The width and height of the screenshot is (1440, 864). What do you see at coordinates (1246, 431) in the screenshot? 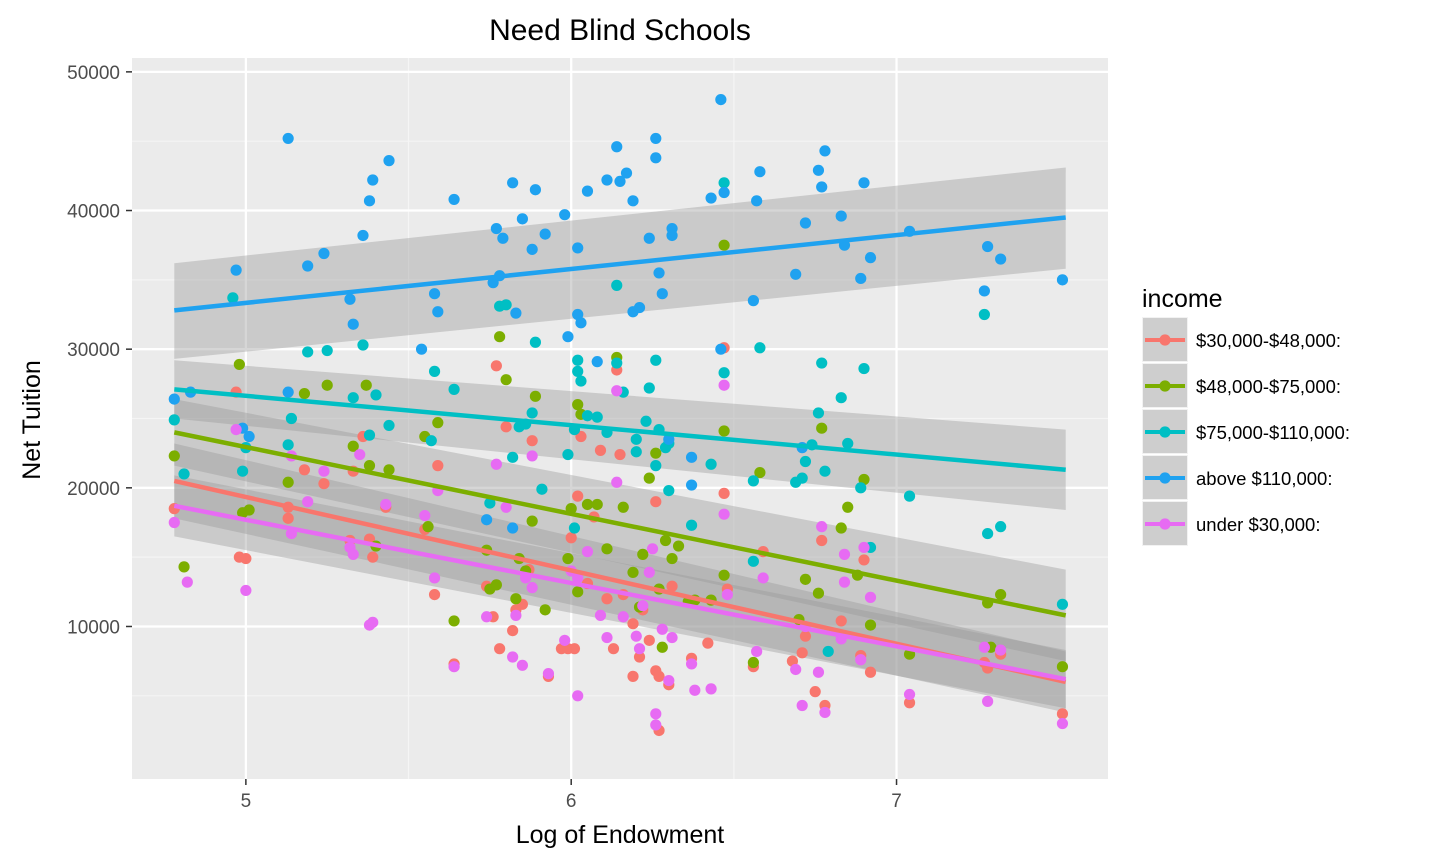
I see `legend-item: $75,000-$110,000:` at bounding box center [1246, 431].